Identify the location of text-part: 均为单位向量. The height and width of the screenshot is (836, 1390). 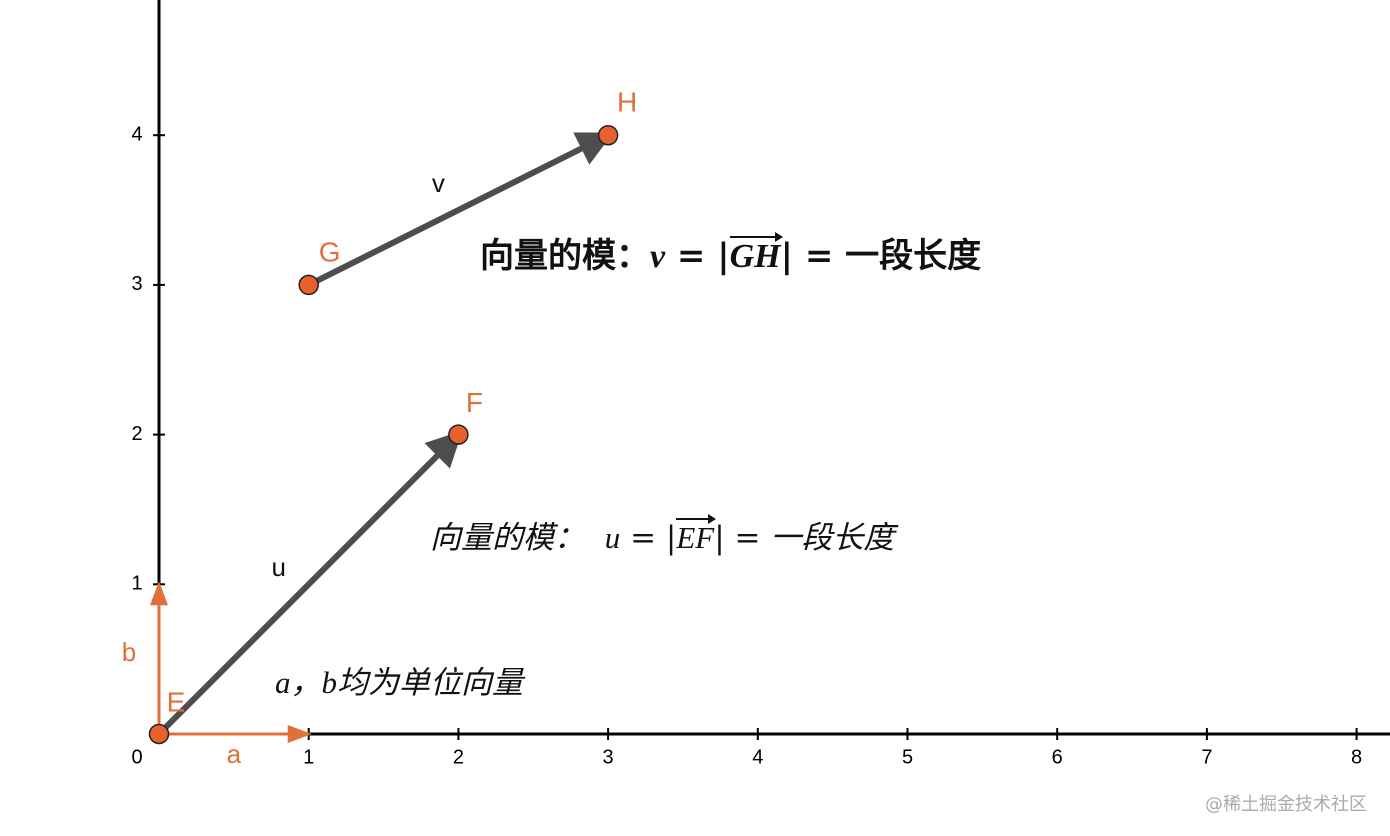
(430, 683).